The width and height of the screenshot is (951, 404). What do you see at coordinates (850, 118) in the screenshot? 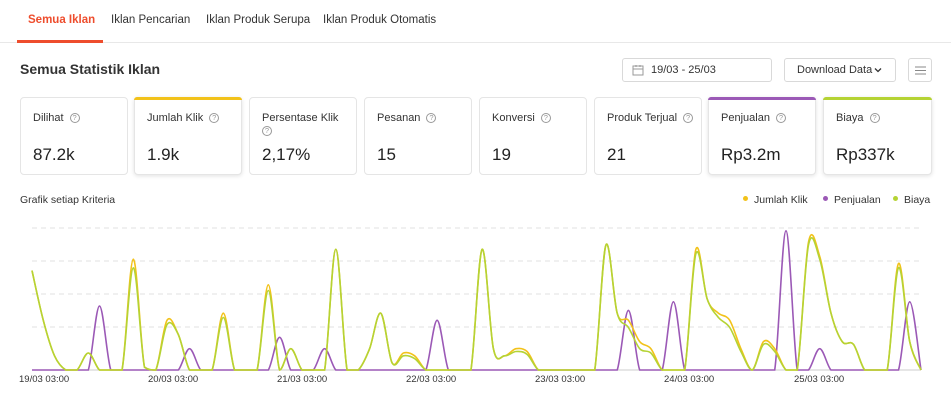
I see `metric-label-text: Biaya` at bounding box center [850, 118].